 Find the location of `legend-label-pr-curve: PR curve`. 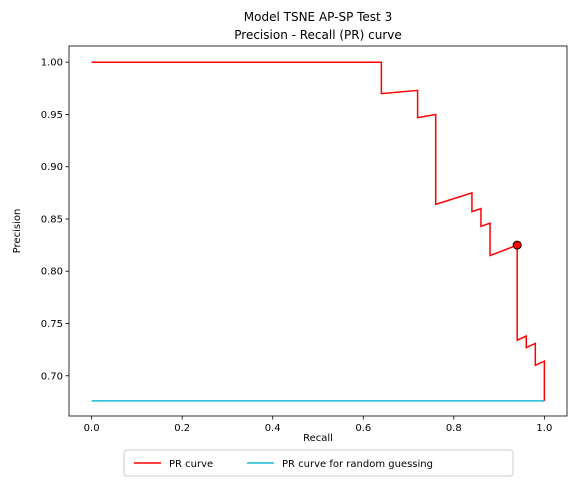

legend-label-pr-curve: PR curve is located at coordinates (191, 464).